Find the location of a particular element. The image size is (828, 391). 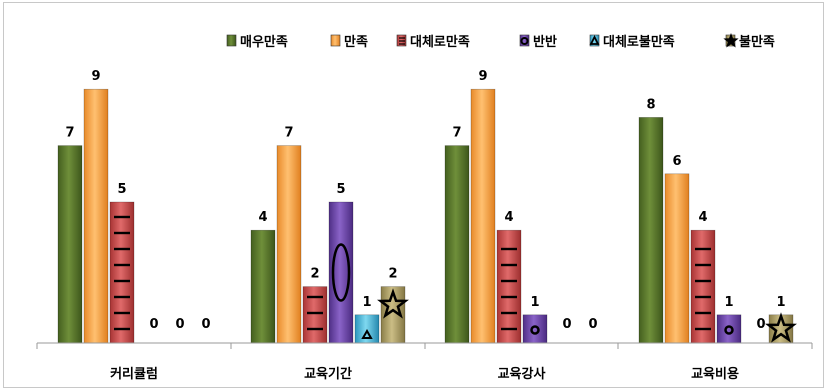

category-label: 교육강사 is located at coordinates (522, 374).